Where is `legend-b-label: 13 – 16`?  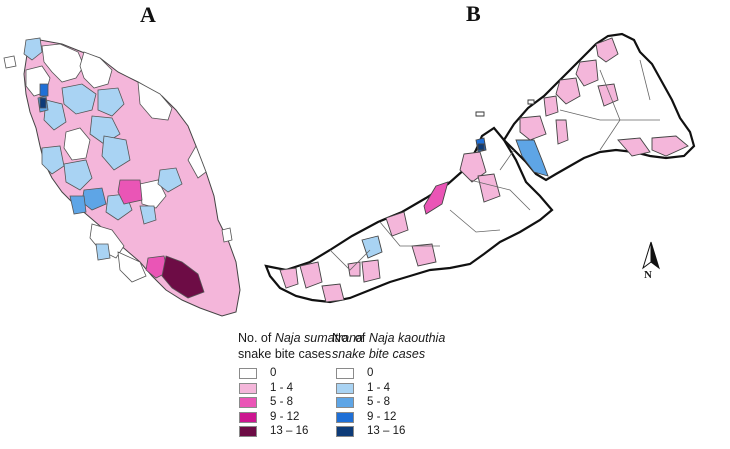 legend-b-label: 13 – 16 is located at coordinates (386, 431).